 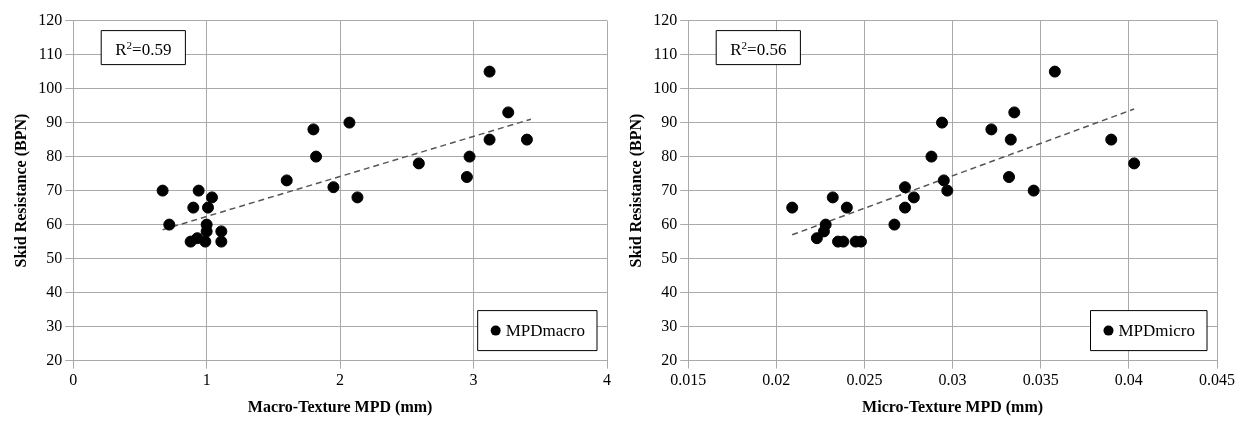 What do you see at coordinates (1040, 380) in the screenshot?
I see `x-tick-label: 0.035` at bounding box center [1040, 380].